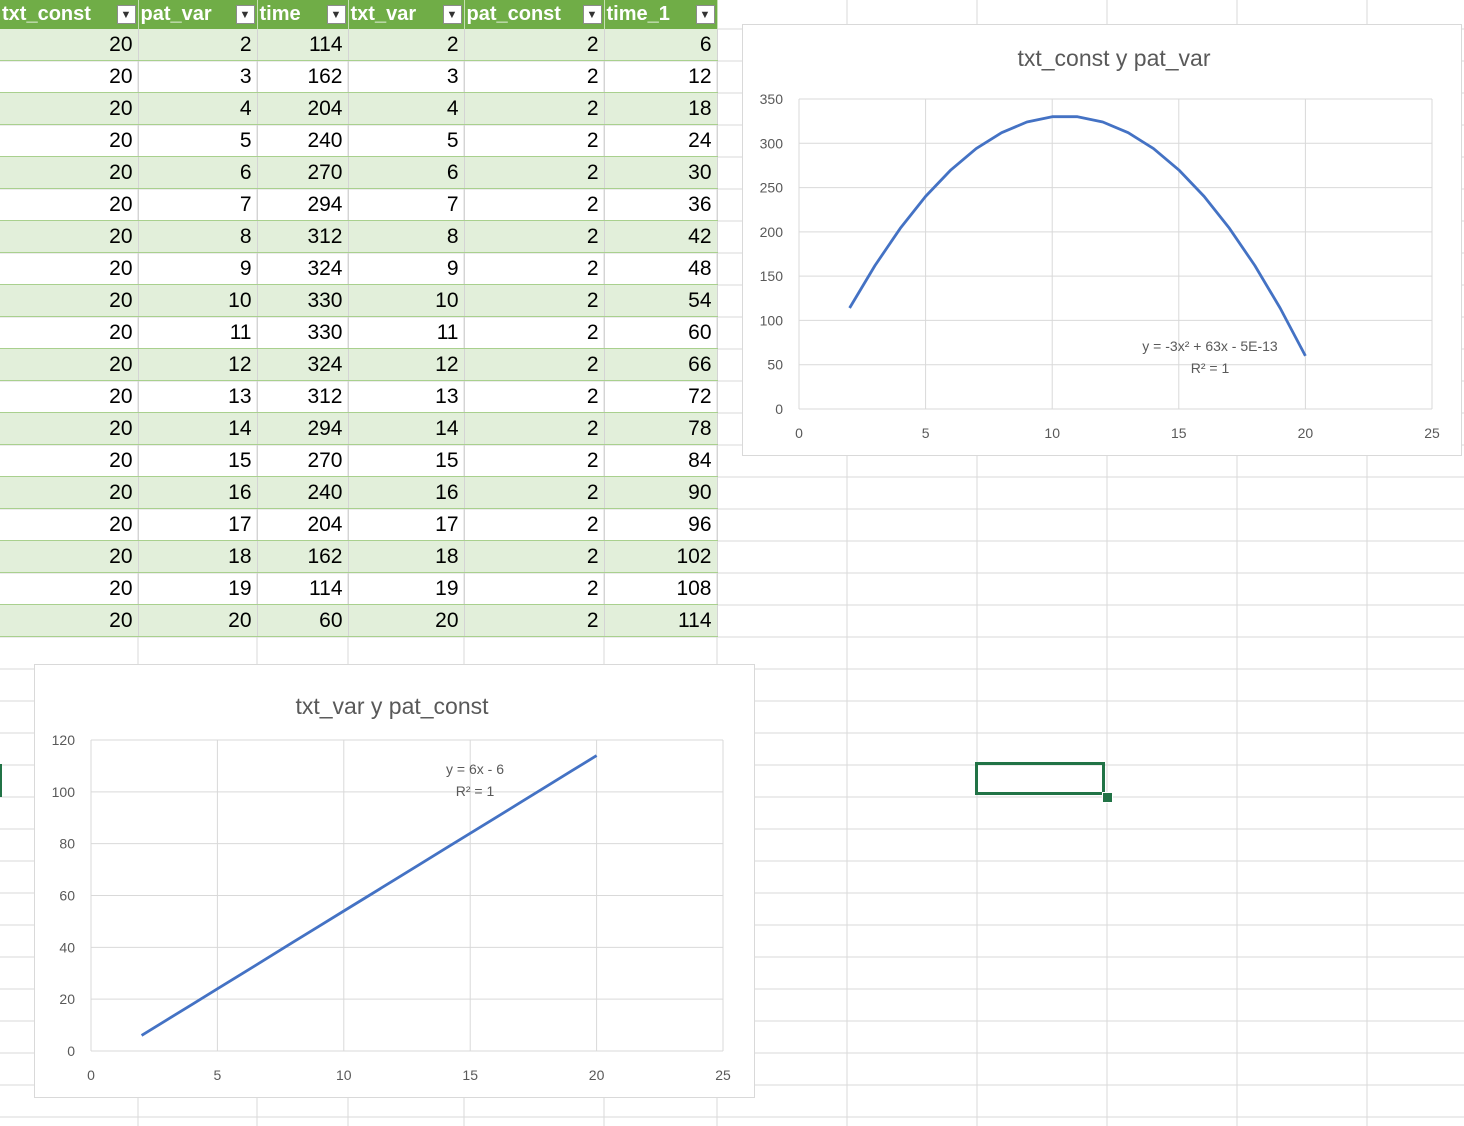 The image size is (1464, 1126). What do you see at coordinates (198, 460) in the screenshot?
I see `table-cell: 15` at bounding box center [198, 460].